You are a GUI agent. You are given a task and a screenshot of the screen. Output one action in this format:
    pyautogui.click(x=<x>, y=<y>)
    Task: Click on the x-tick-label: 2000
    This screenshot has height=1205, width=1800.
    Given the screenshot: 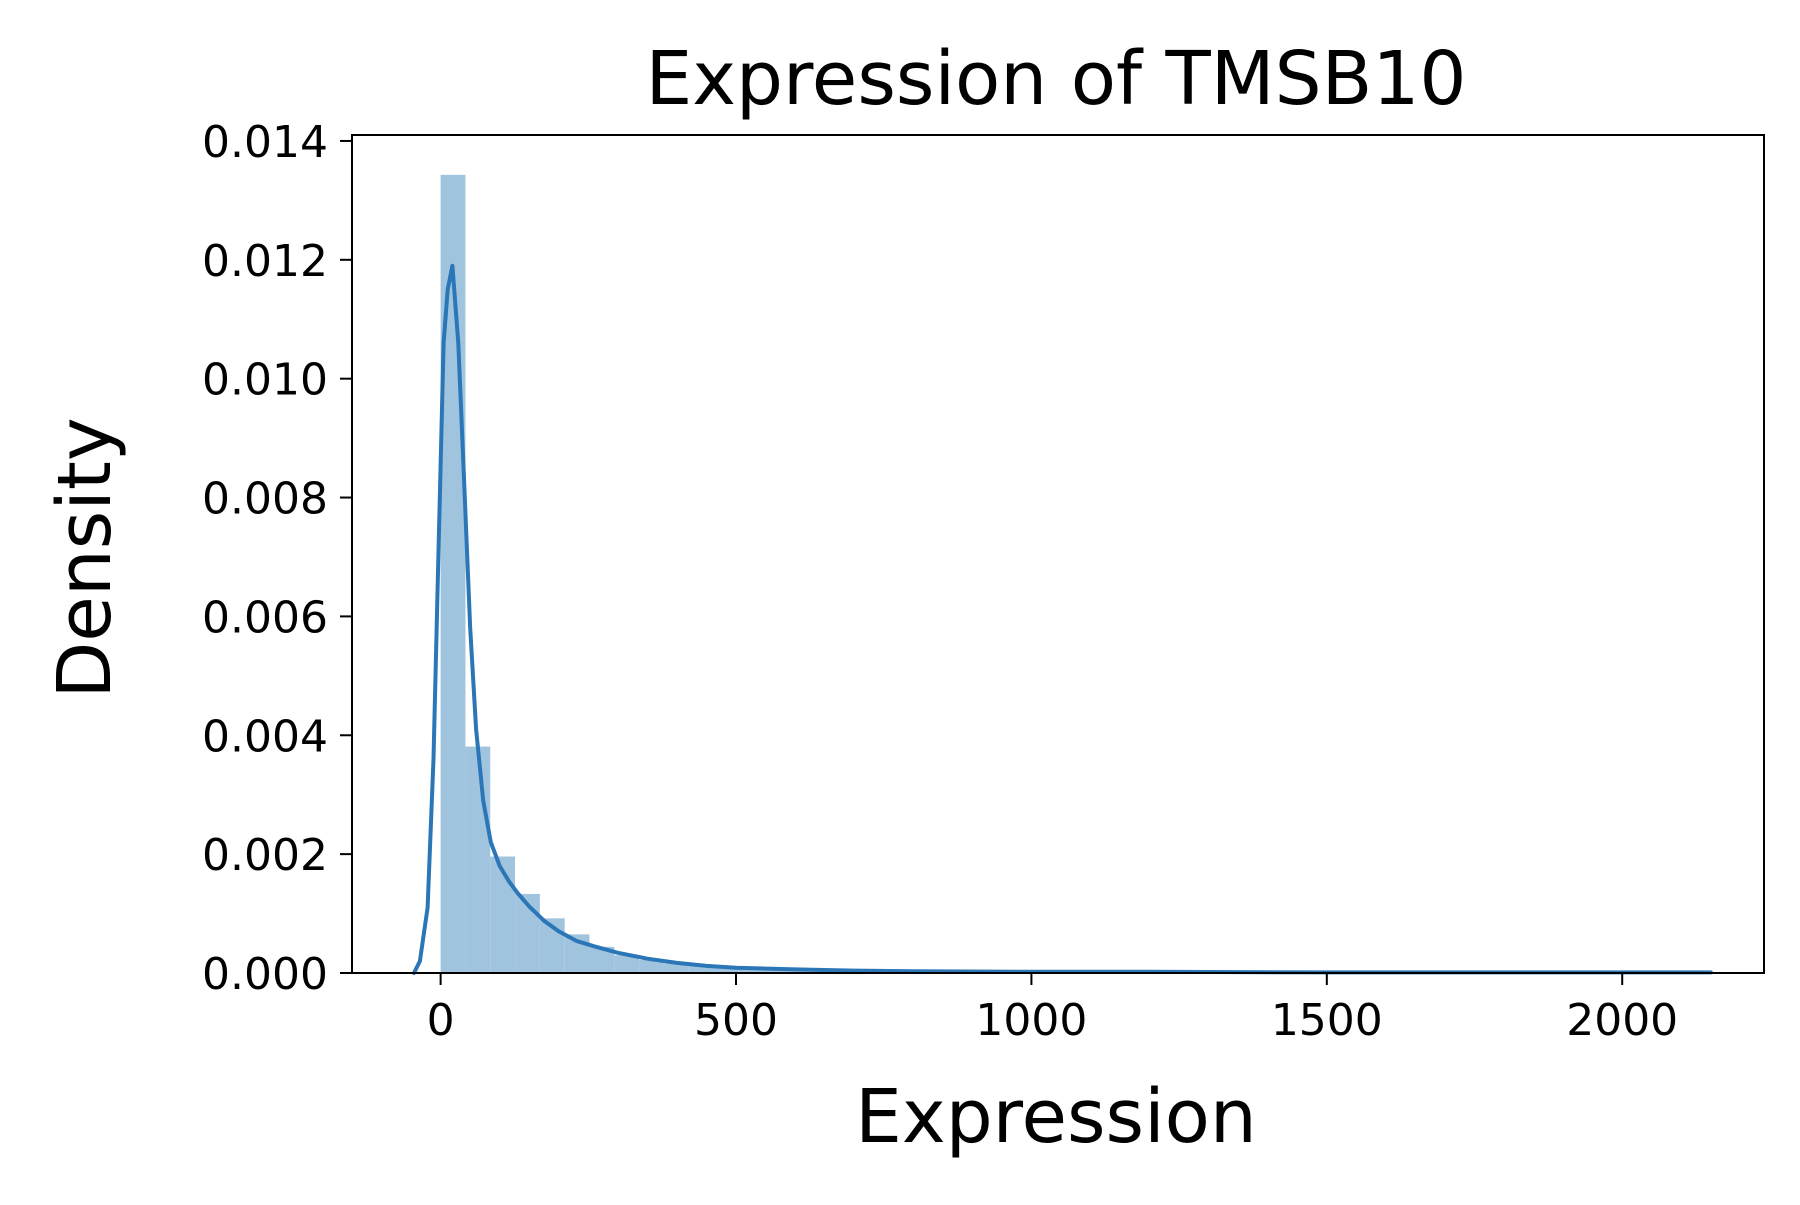 What is the action you would take?
    pyautogui.click(x=1622, y=1020)
    